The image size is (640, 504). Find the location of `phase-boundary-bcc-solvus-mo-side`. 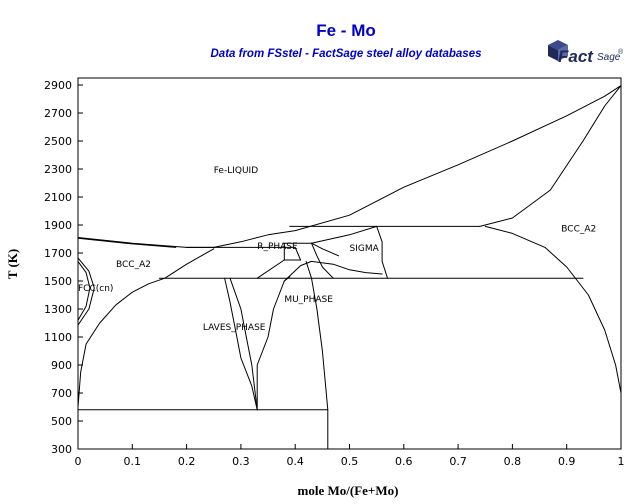

phase-boundary-bcc-solvus-mo-side is located at coordinates (553, 309).